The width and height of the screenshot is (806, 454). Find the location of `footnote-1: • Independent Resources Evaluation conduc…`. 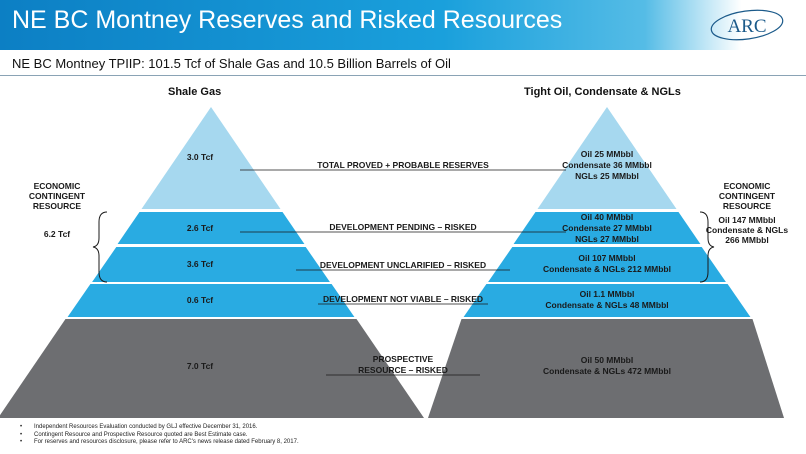

footnote-1: • Independent Resources Evaluation conduc… is located at coordinates (139, 427).